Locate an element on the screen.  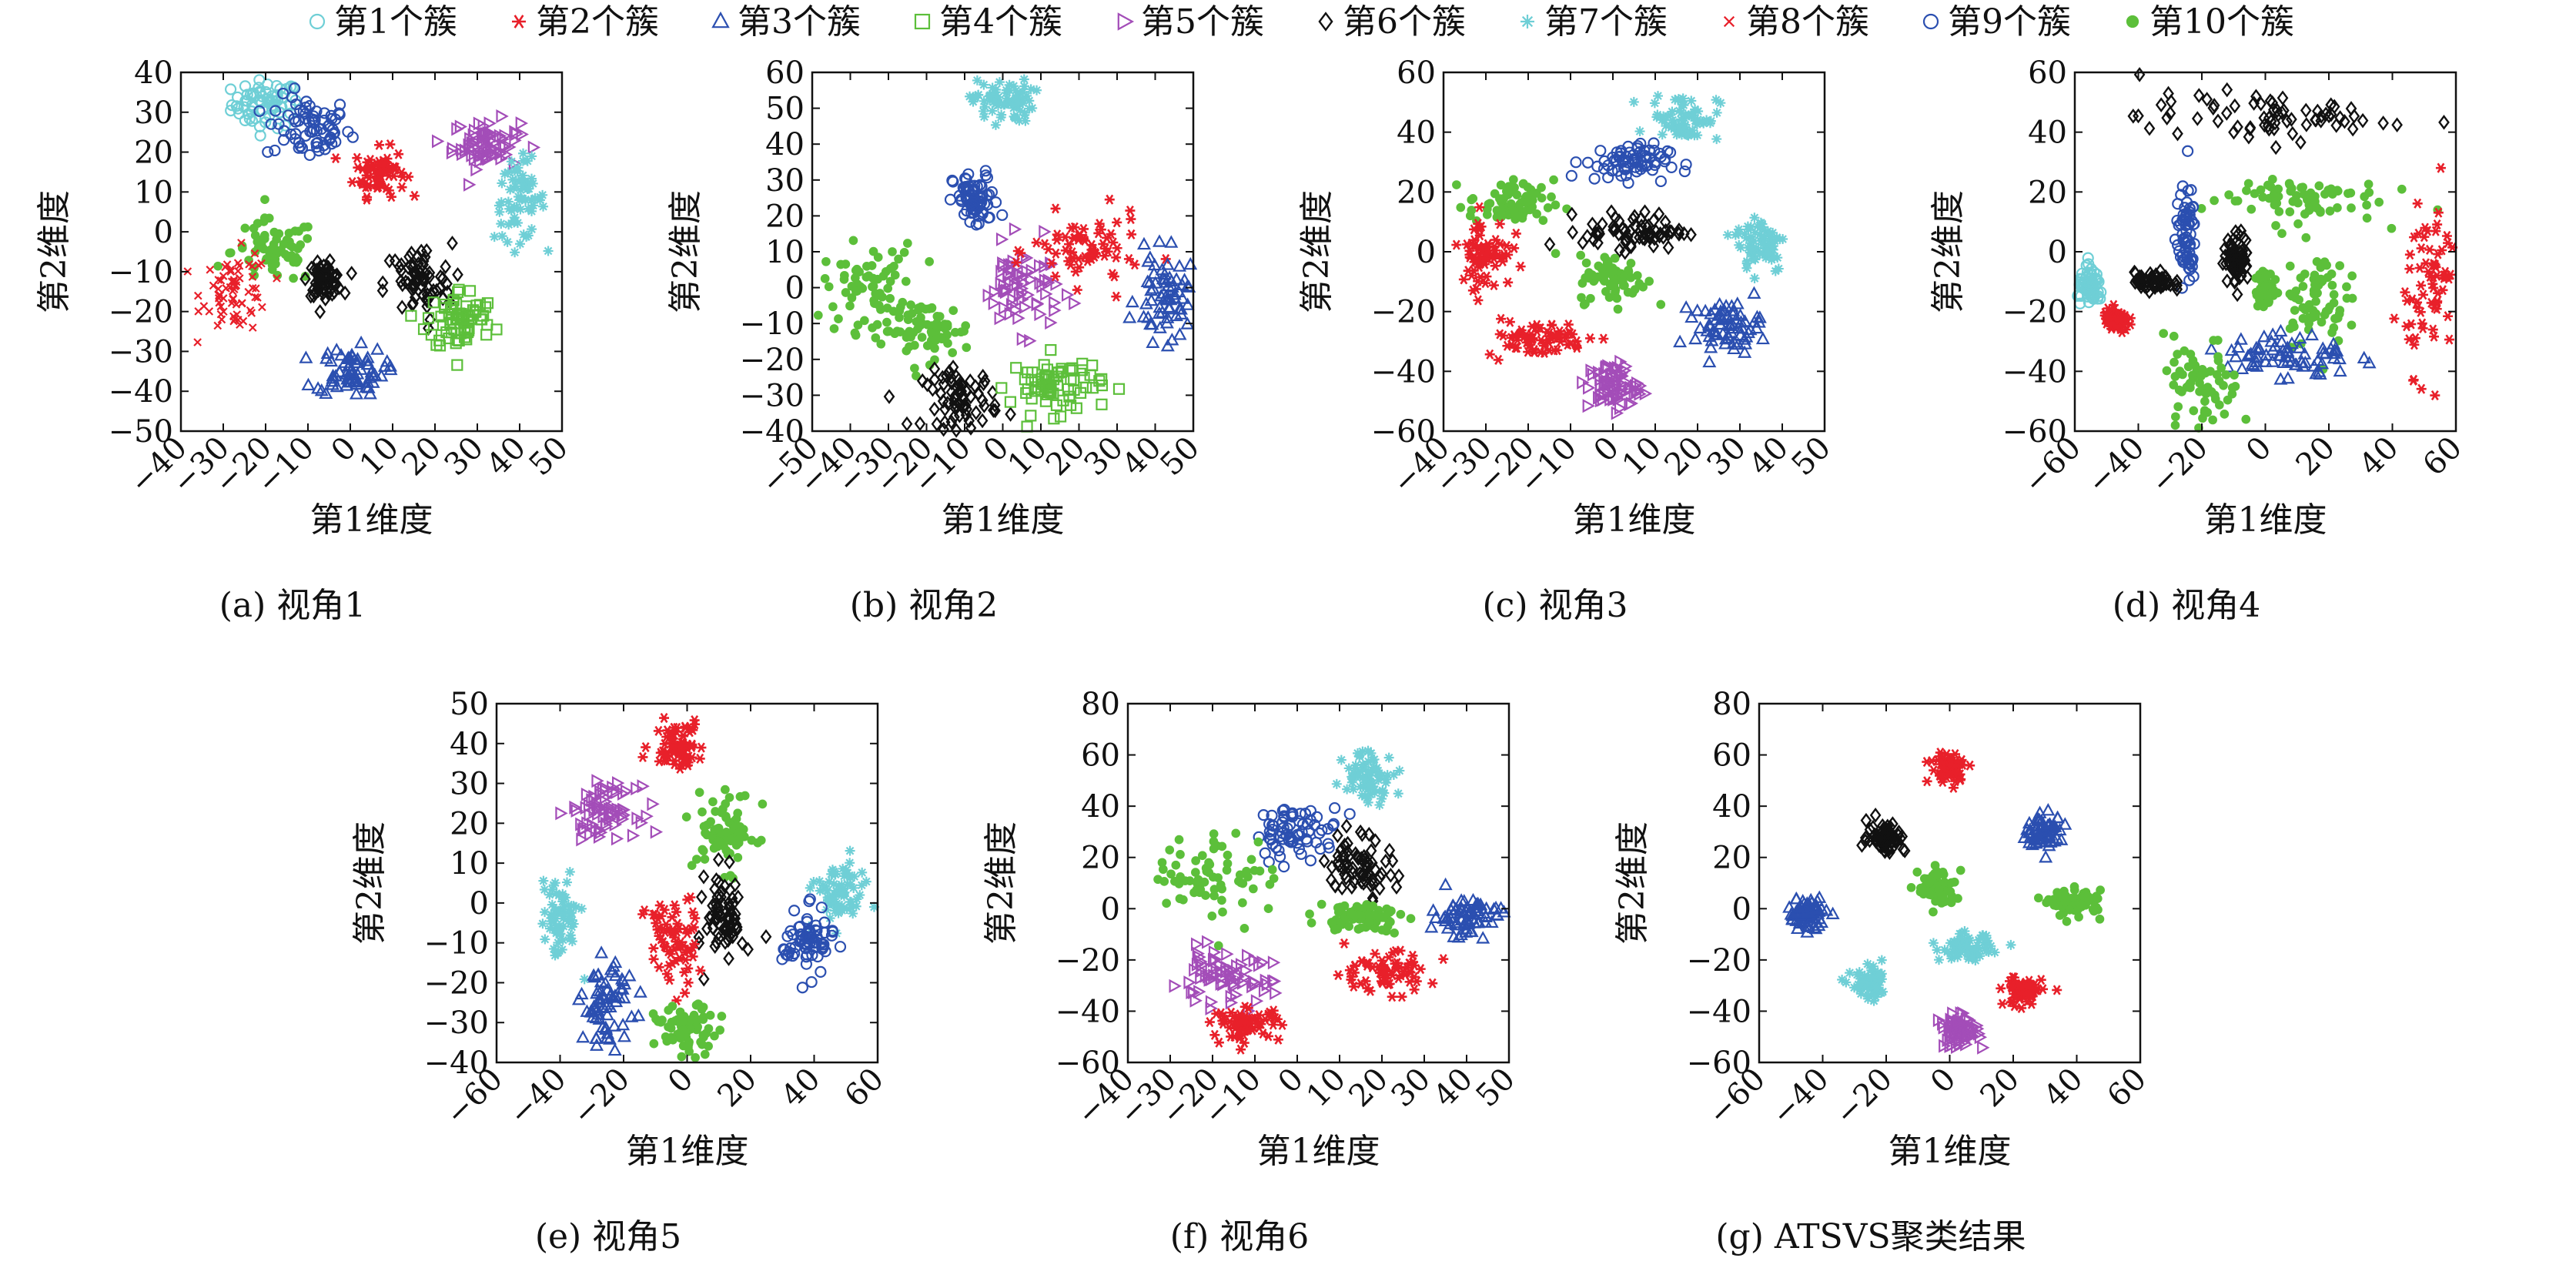
y-tick-label: −20 is located at coordinates (773, 361).